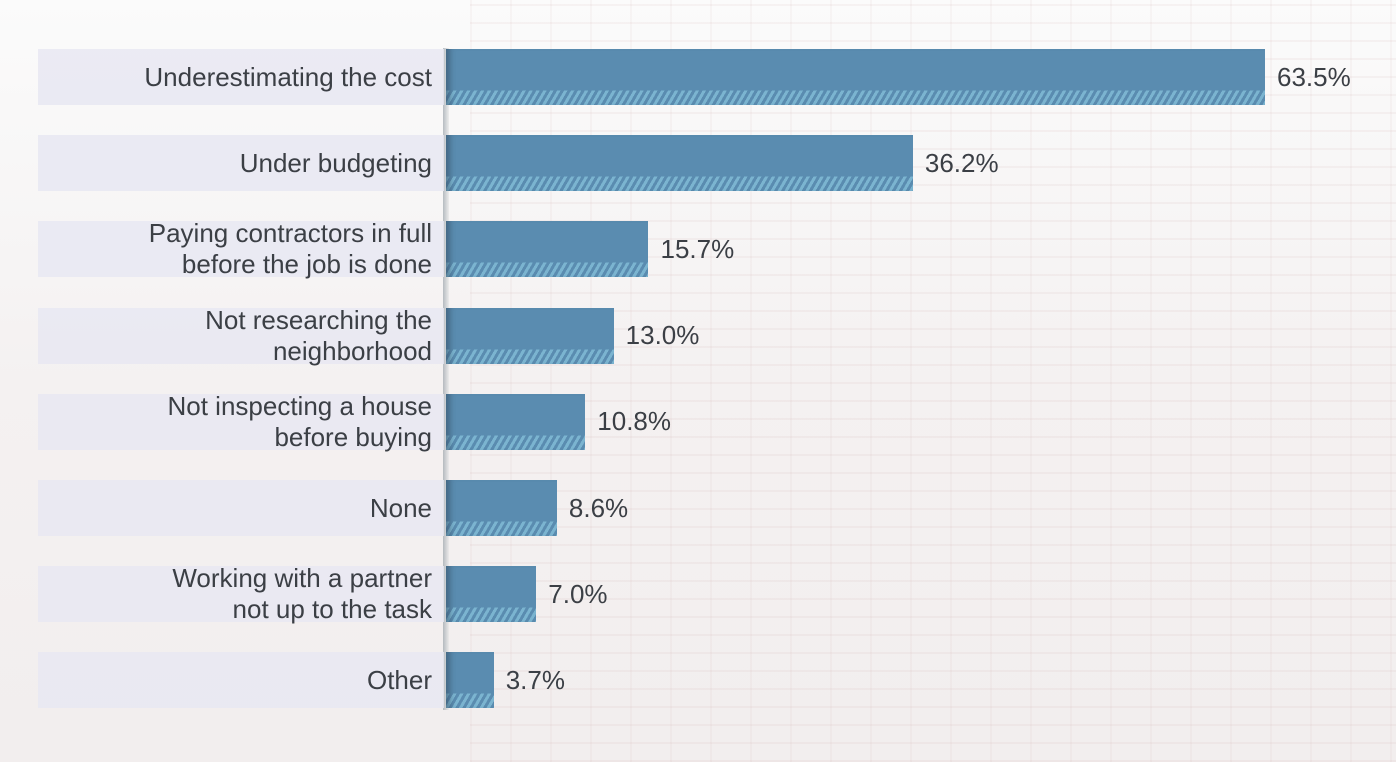  I want to click on data-label: 3.7%, so click(535, 679).